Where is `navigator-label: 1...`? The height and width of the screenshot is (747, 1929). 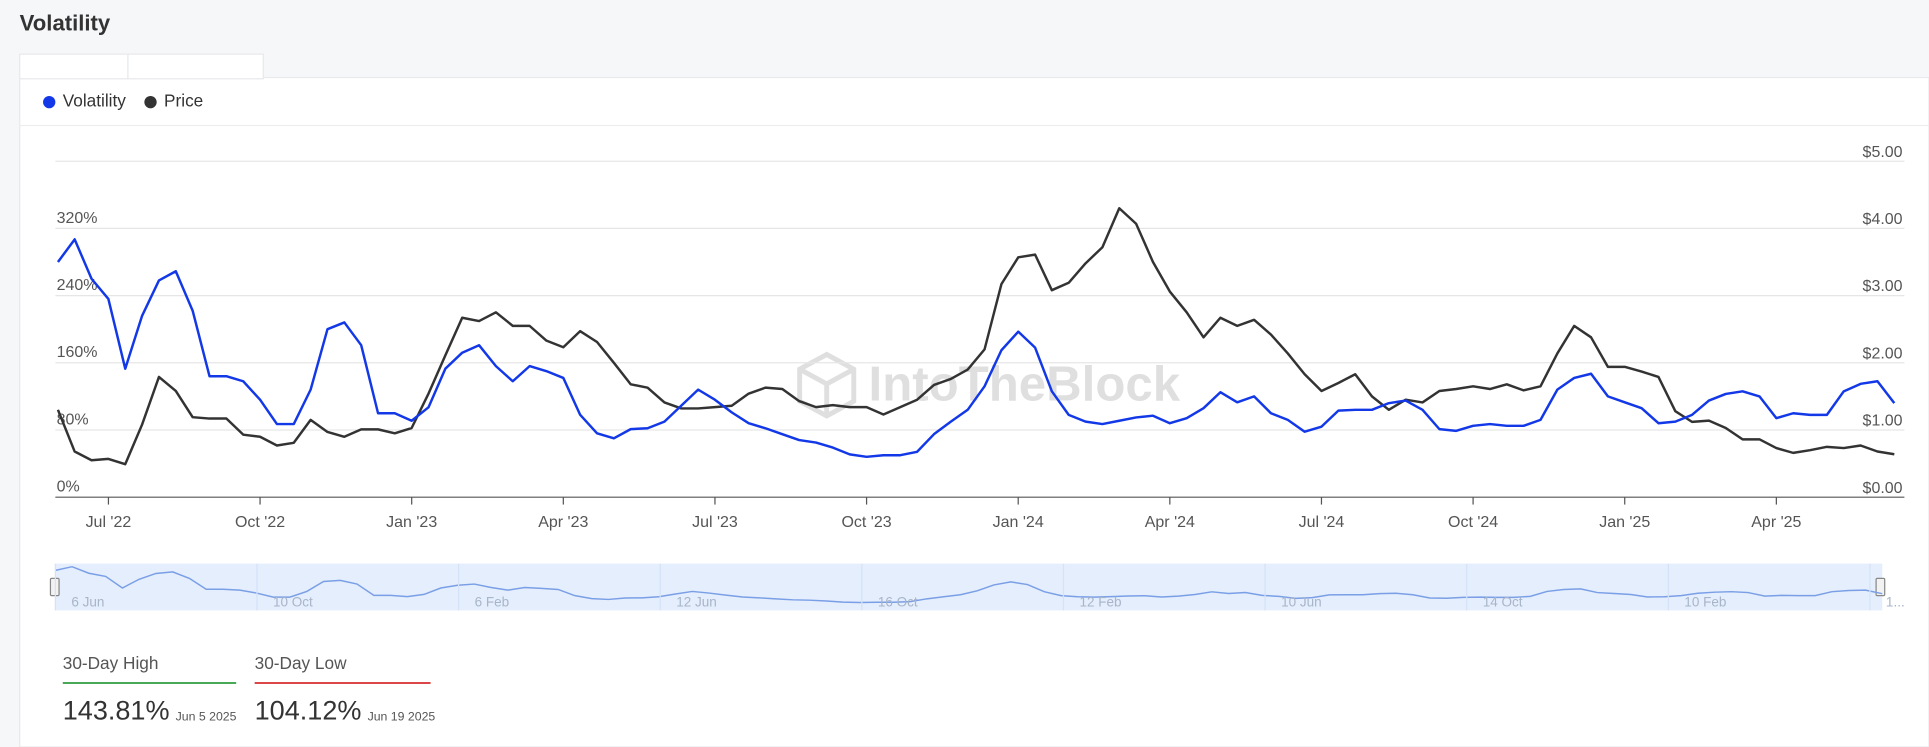 navigator-label: 1... is located at coordinates (1895, 602).